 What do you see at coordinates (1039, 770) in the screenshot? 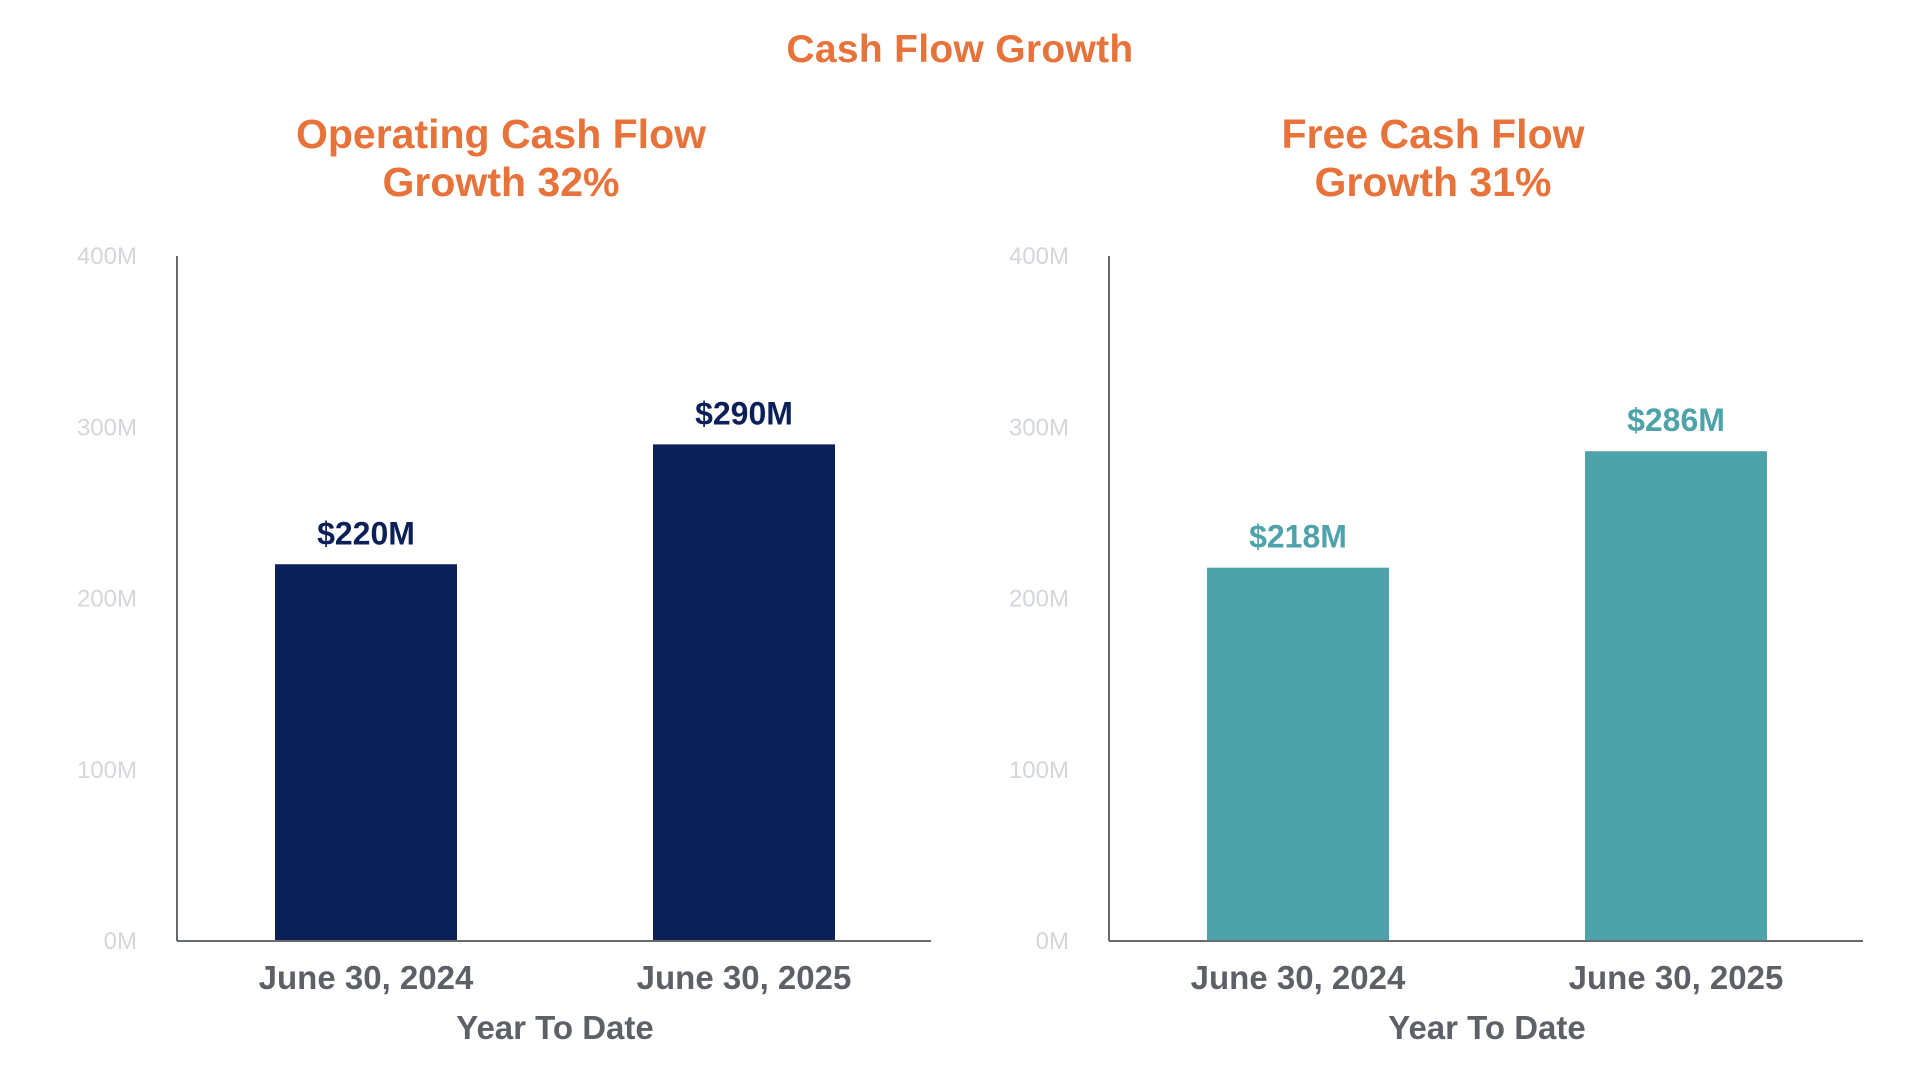
I see `free-ytick-label: 100M` at bounding box center [1039, 770].